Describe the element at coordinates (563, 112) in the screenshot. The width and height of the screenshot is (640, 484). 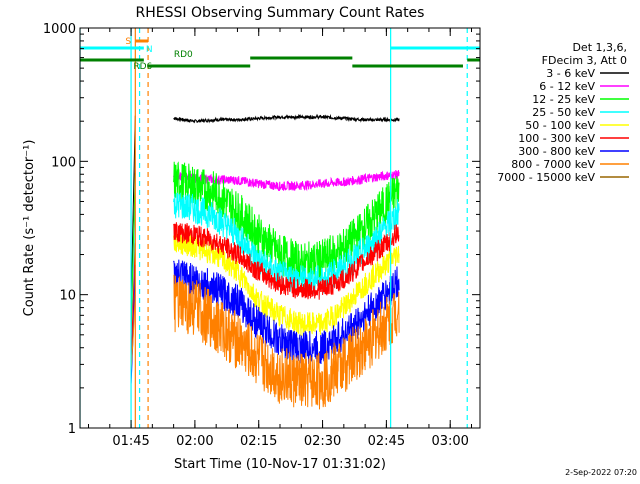
I see `legend-entry-3: 25 - 50 keV` at that location.